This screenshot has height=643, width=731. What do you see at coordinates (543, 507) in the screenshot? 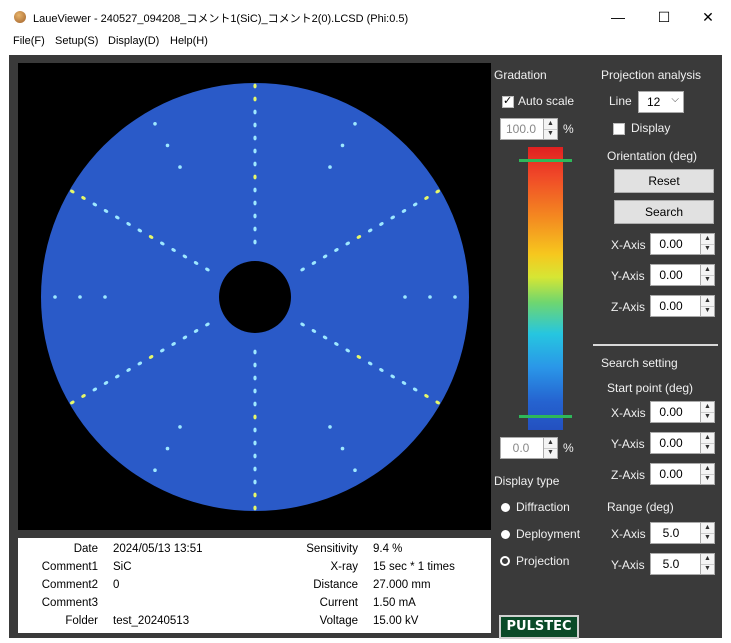
I see `diffraction-label: Diffraction` at bounding box center [543, 507].